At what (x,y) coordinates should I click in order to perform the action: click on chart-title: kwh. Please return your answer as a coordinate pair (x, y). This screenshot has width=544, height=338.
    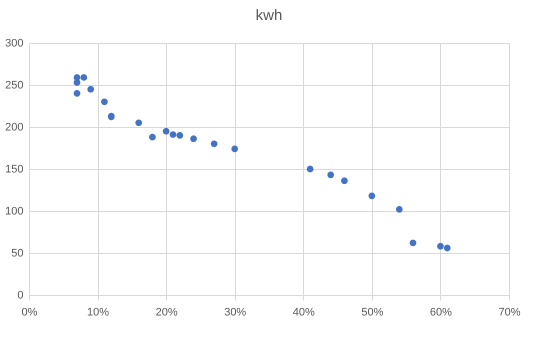
    Looking at the image, I should click on (269, 15).